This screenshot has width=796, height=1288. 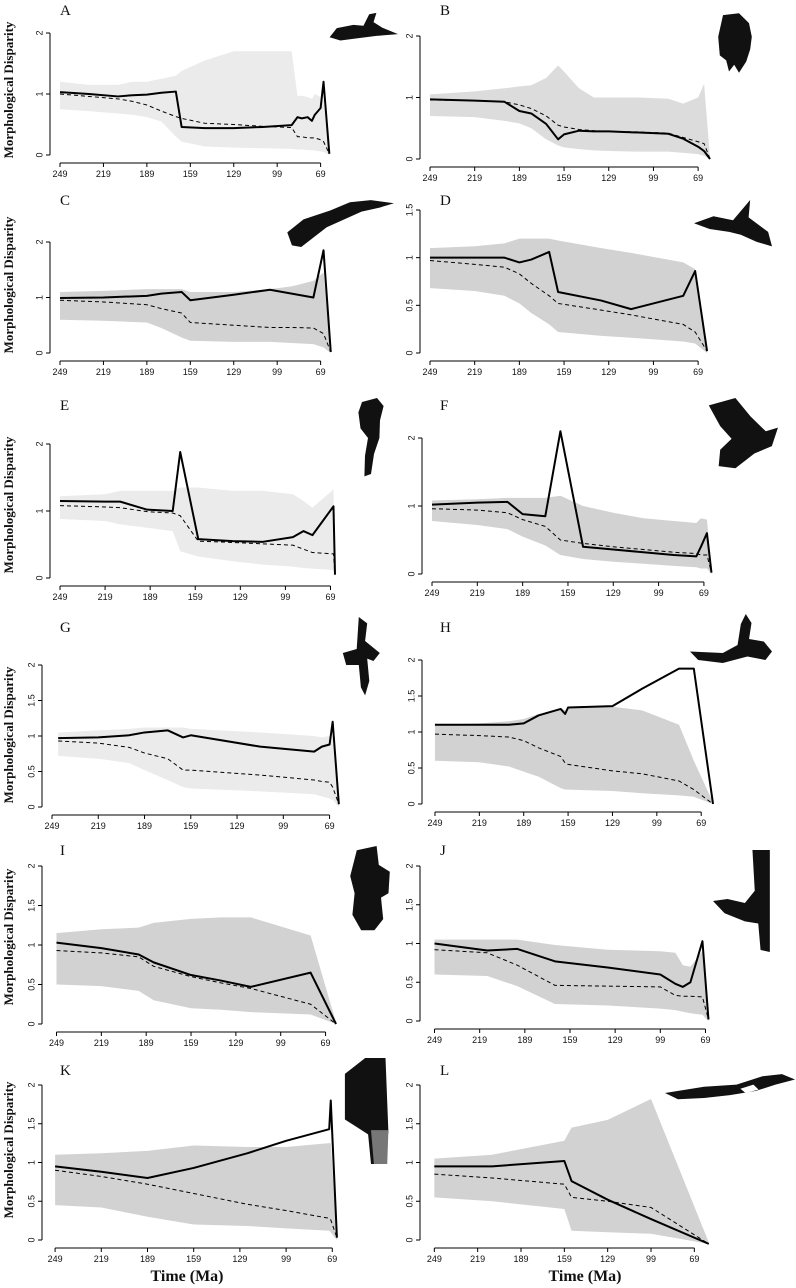 What do you see at coordinates (735, 43) in the screenshot?
I see `ribbed-jaw-silhouette-icon` at bounding box center [735, 43].